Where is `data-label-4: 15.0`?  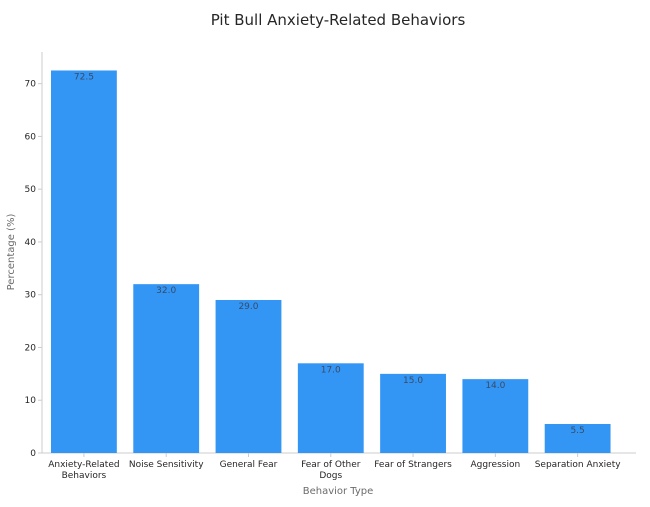 data-label-4: 15.0 is located at coordinates (413, 381).